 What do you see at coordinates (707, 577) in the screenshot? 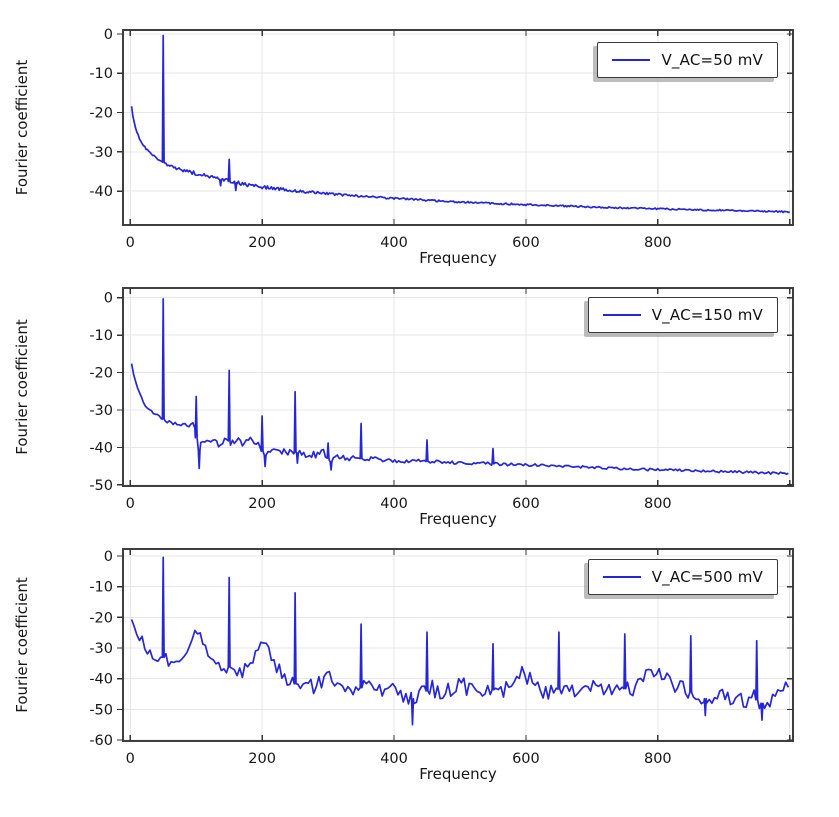
I see `legend-label-3: V_AC=500 mV` at bounding box center [707, 577].